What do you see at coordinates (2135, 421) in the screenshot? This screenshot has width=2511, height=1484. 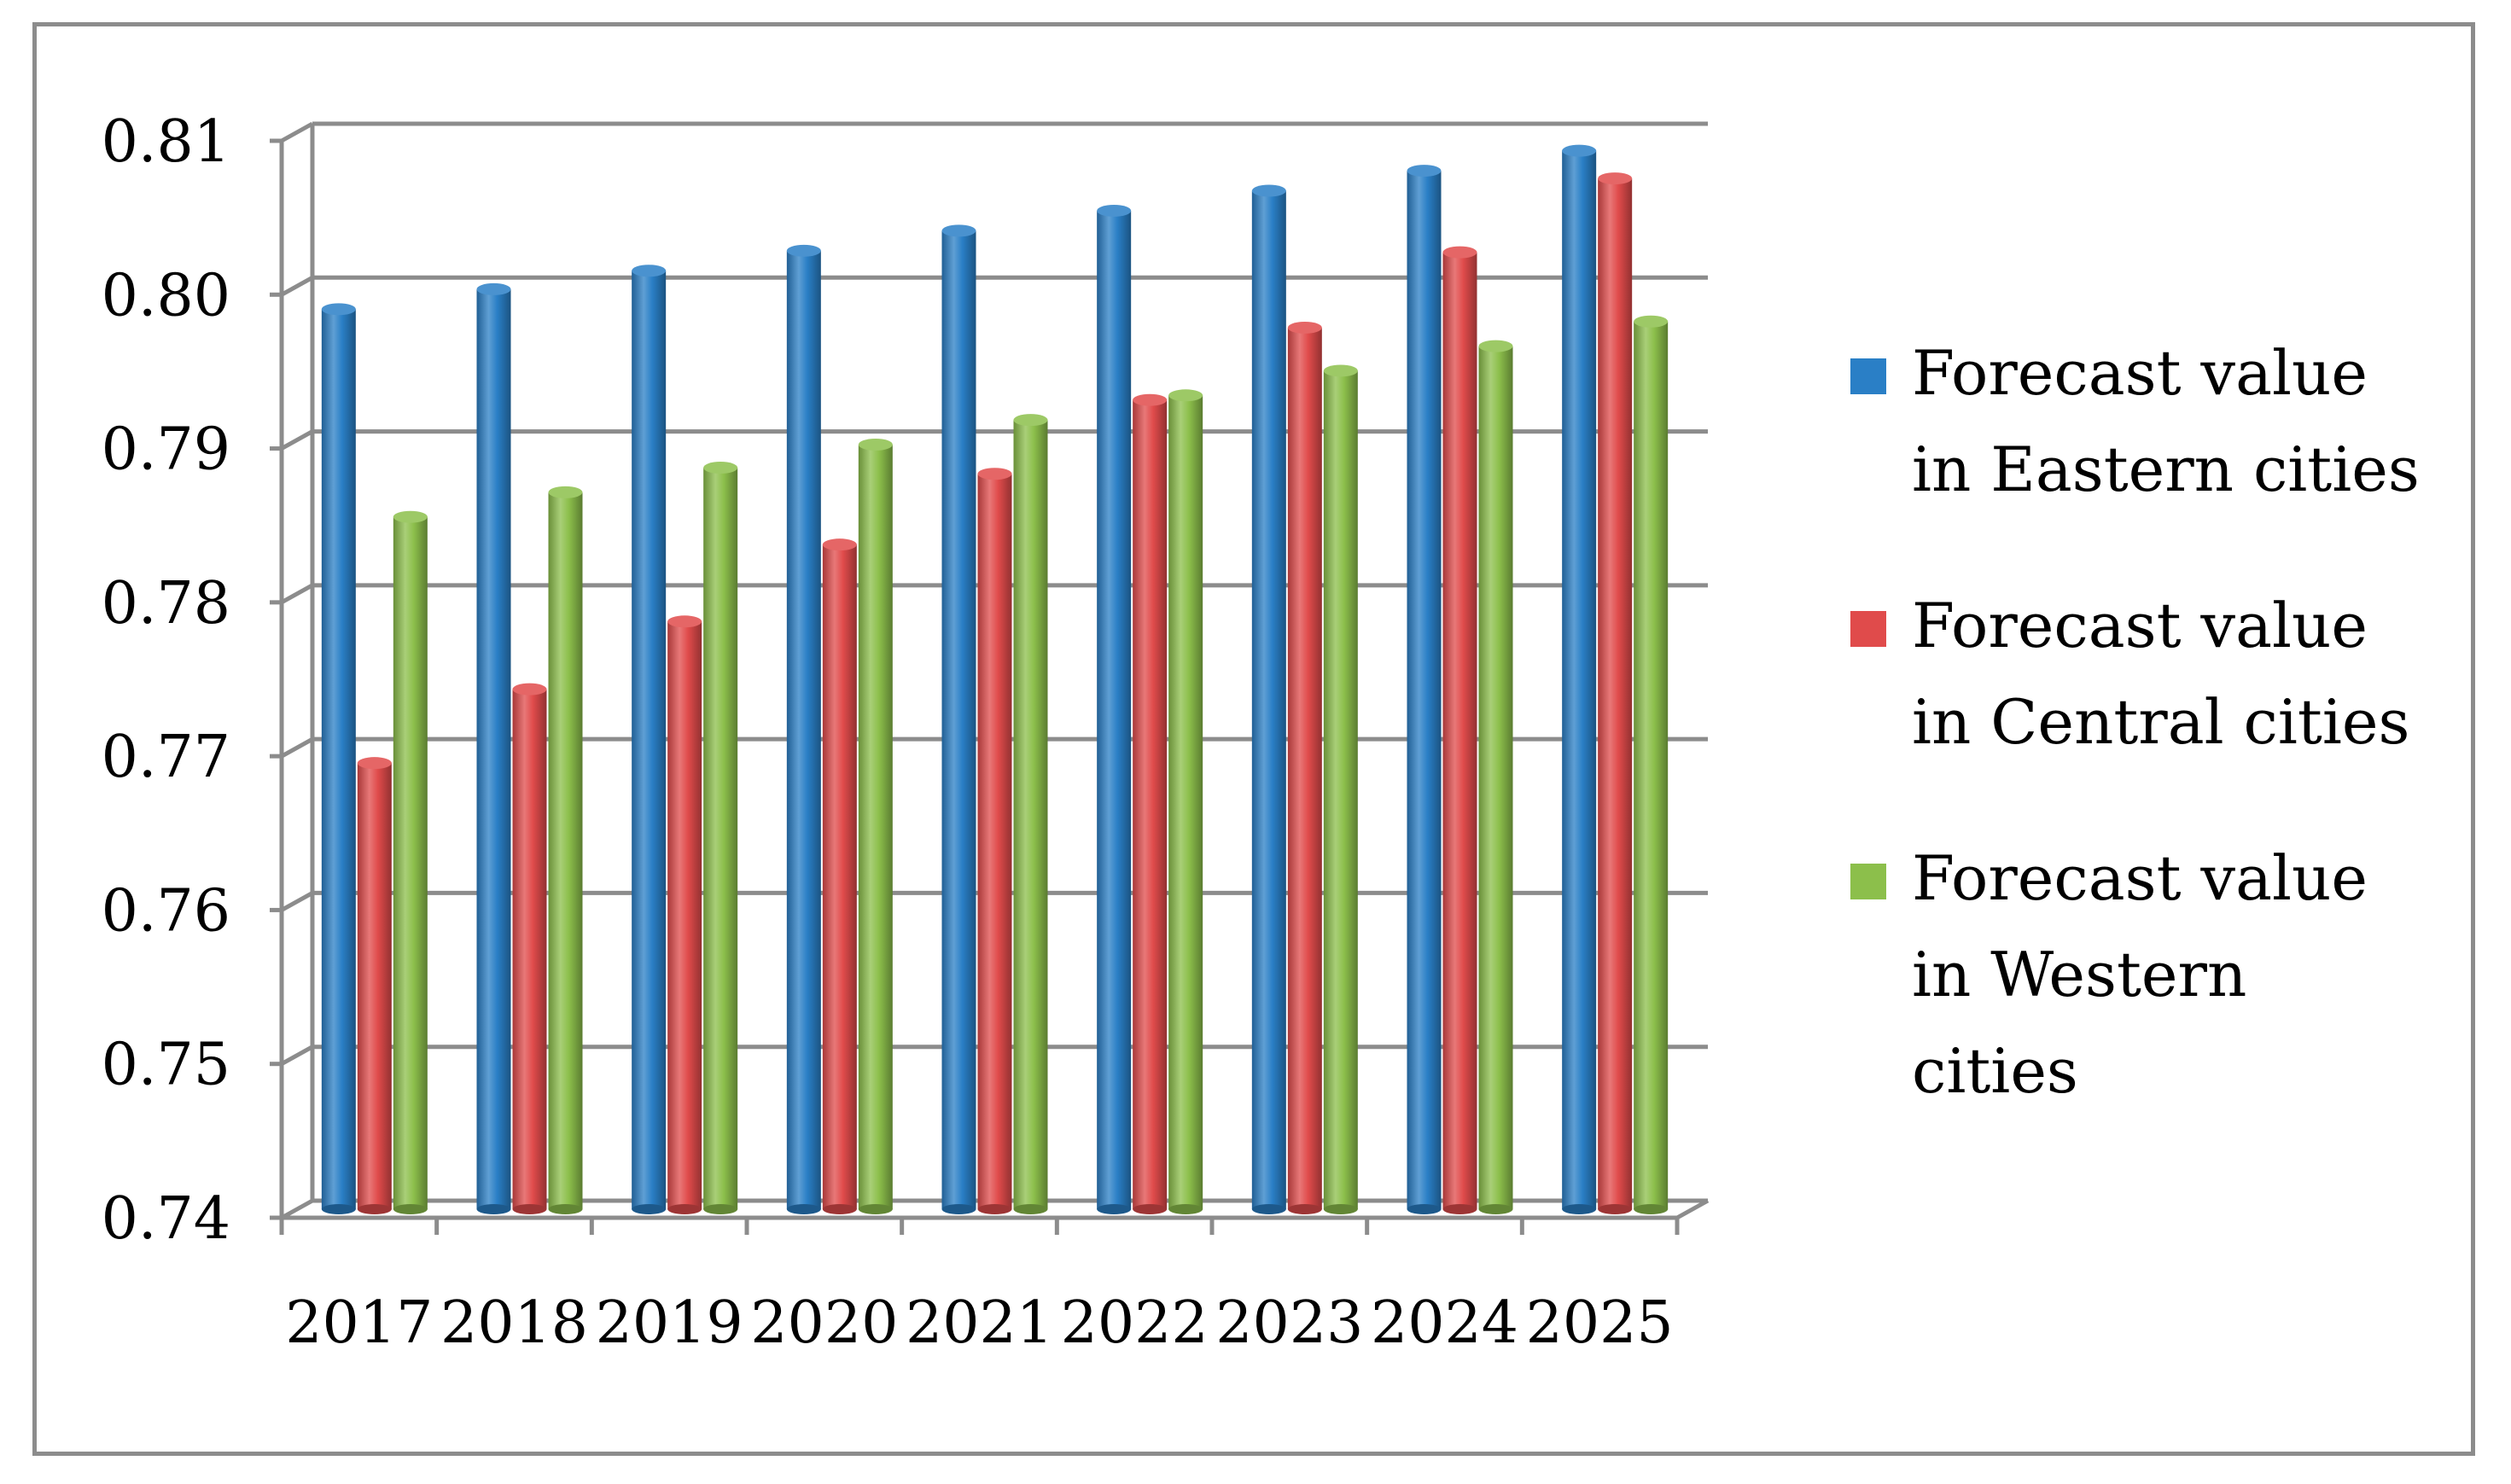 I see `legend-item: Forecast value in Eastern cities` at bounding box center [2135, 421].